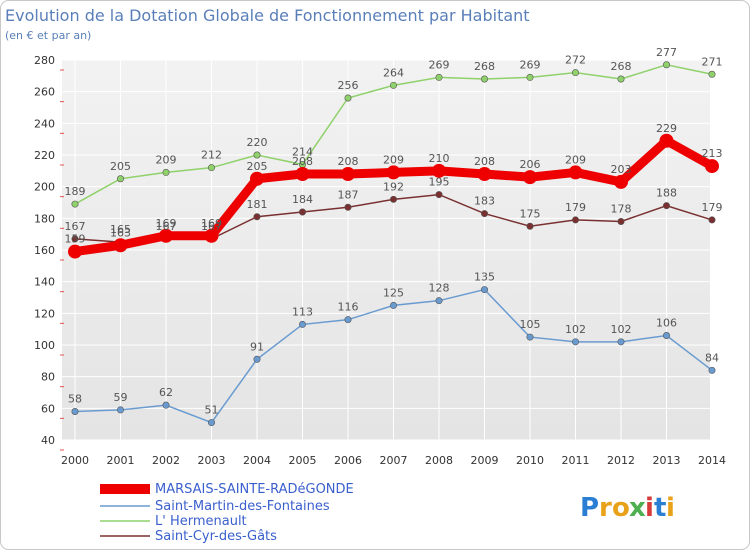 The height and width of the screenshot is (550, 750). What do you see at coordinates (44, 218) in the screenshot?
I see `y-tick-label: 180` at bounding box center [44, 218].